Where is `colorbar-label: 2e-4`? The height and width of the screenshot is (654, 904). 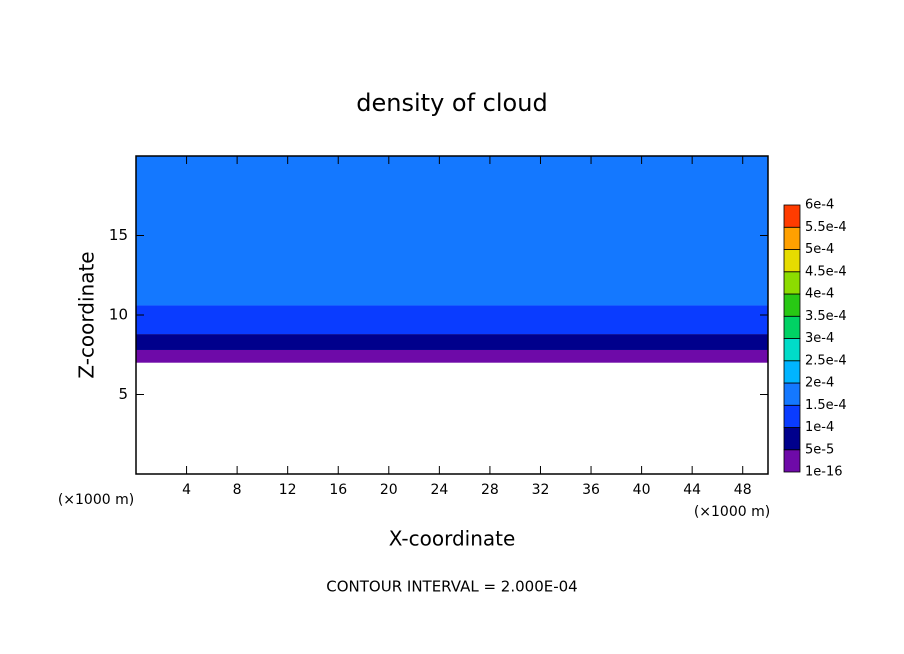
colorbar-label: 2e-4 is located at coordinates (819, 383).